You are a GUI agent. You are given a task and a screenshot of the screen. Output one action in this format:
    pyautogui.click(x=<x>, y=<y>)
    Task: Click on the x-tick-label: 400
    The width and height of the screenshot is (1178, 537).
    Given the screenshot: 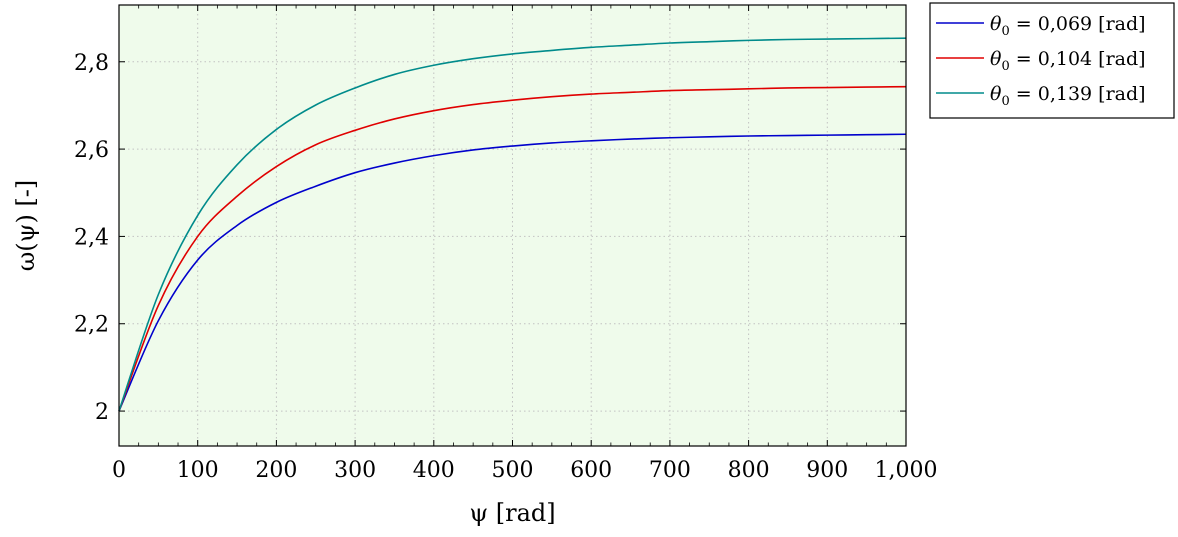 What is the action you would take?
    pyautogui.click(x=434, y=470)
    